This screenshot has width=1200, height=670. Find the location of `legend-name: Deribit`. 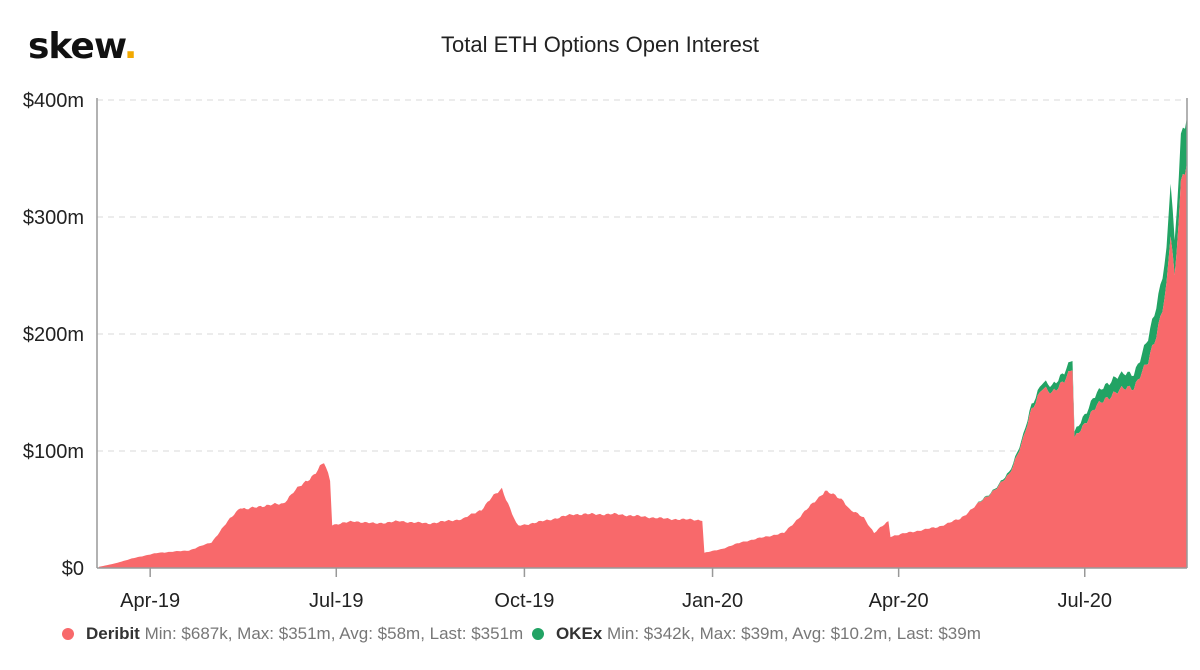

legend-name: Deribit is located at coordinates (113, 633).